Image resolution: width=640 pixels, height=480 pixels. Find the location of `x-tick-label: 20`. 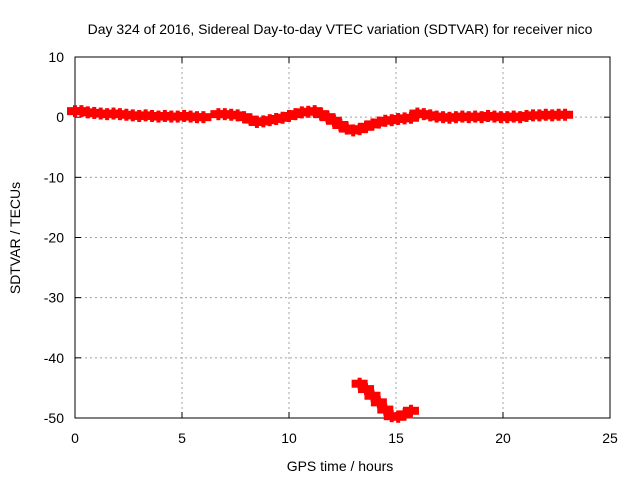

x-tick-label: 20 is located at coordinates (503, 438).